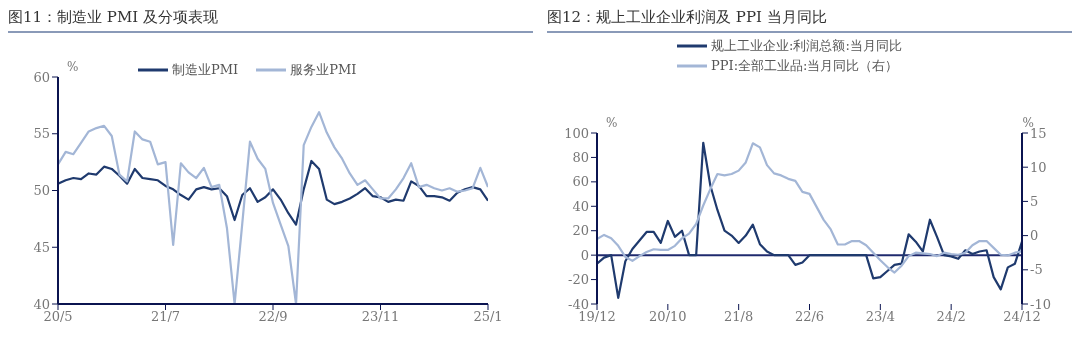 The height and width of the screenshot is (344, 1080). I want to click on y-tick-label: 45, so click(41, 247).